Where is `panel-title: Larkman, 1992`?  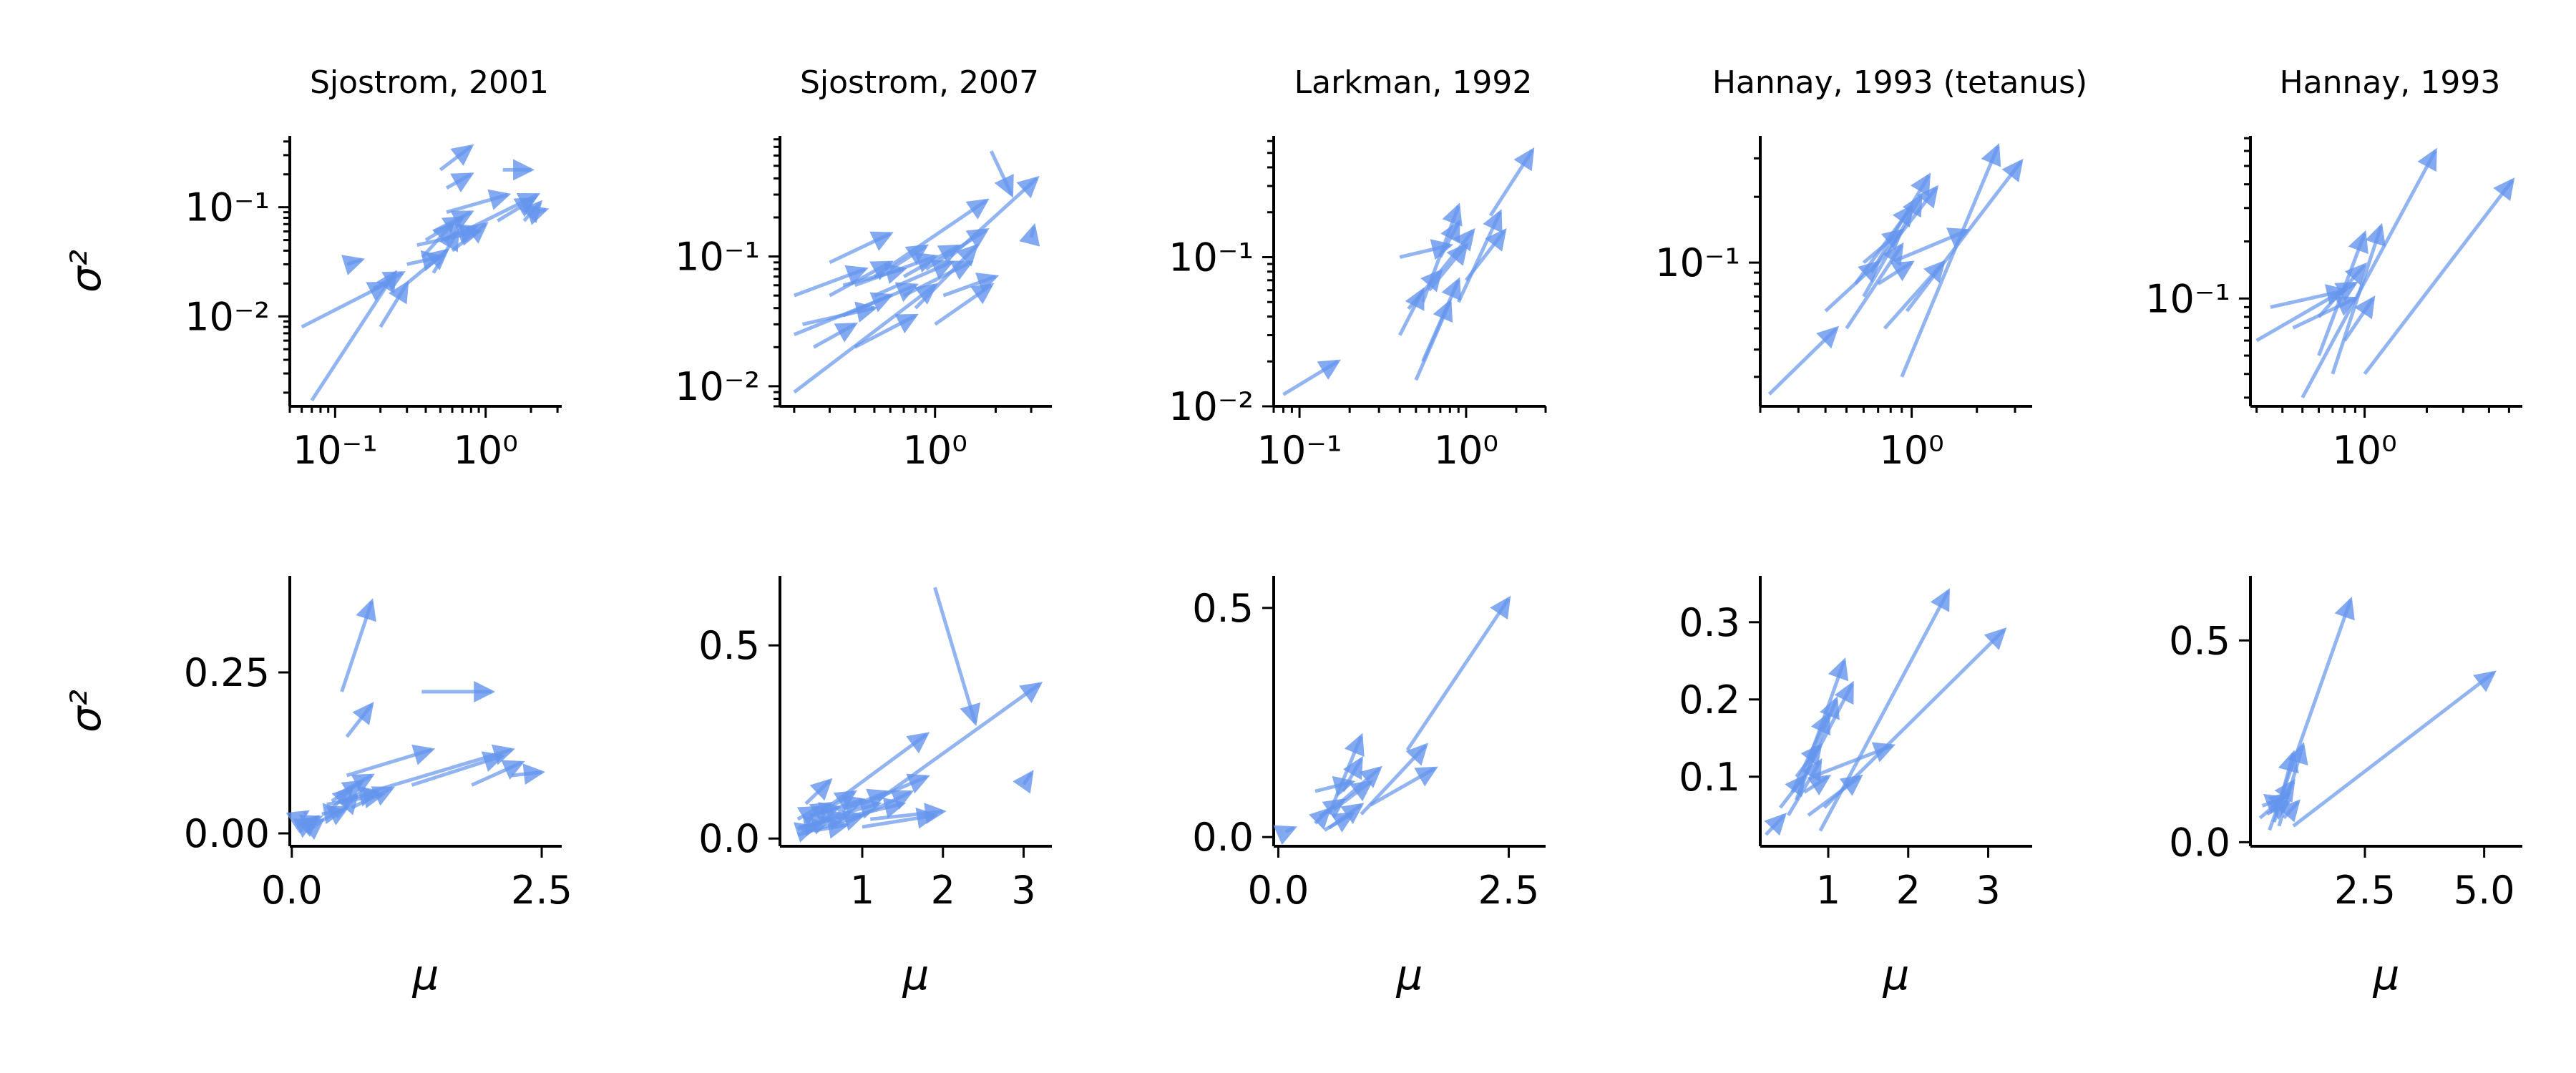 panel-title: Larkman, 1992 is located at coordinates (1413, 82).